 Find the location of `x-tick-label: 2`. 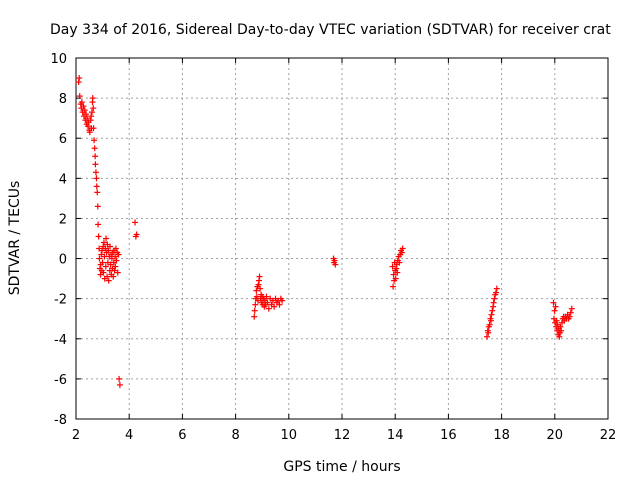

x-tick-label: 2 is located at coordinates (76, 435).